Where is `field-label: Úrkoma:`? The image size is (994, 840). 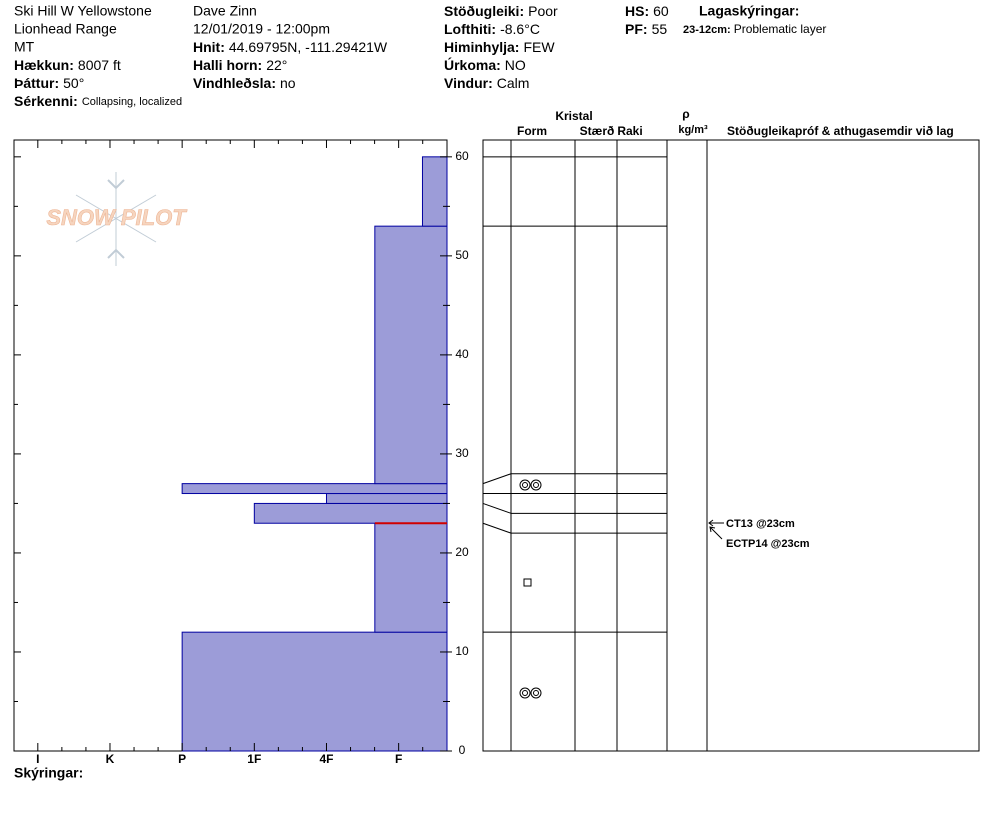
field-label: Úrkoma: is located at coordinates (472, 64).